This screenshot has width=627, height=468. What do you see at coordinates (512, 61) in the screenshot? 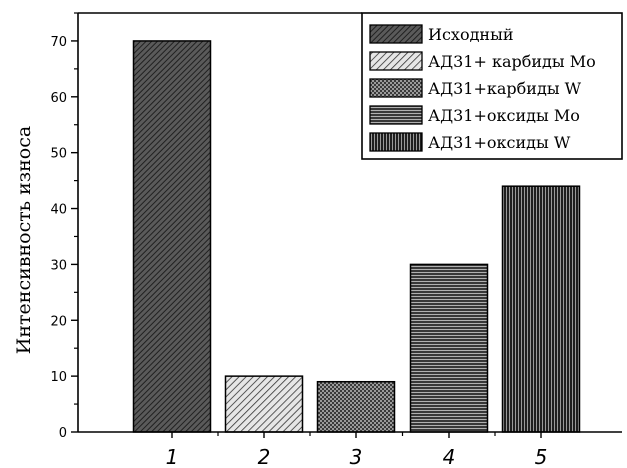
I see `legend-label-2: АД31+ карбиды Mo` at bounding box center [512, 61].